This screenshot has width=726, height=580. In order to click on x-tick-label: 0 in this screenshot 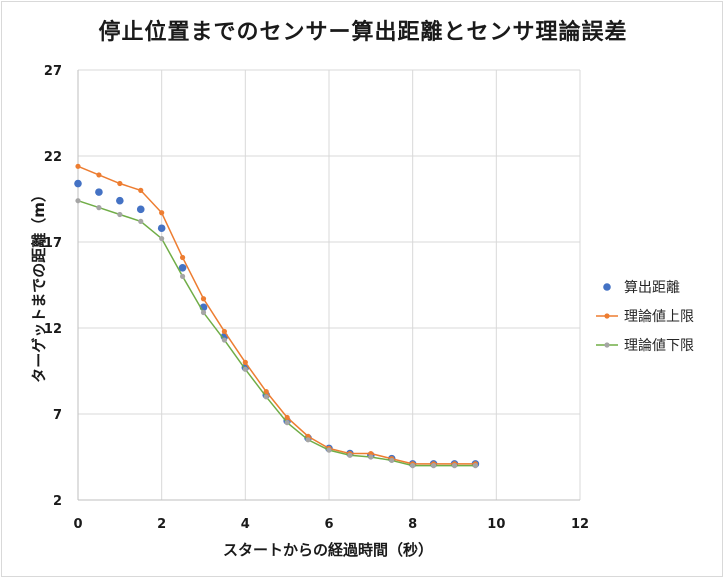, I will do `click(77, 524)`.